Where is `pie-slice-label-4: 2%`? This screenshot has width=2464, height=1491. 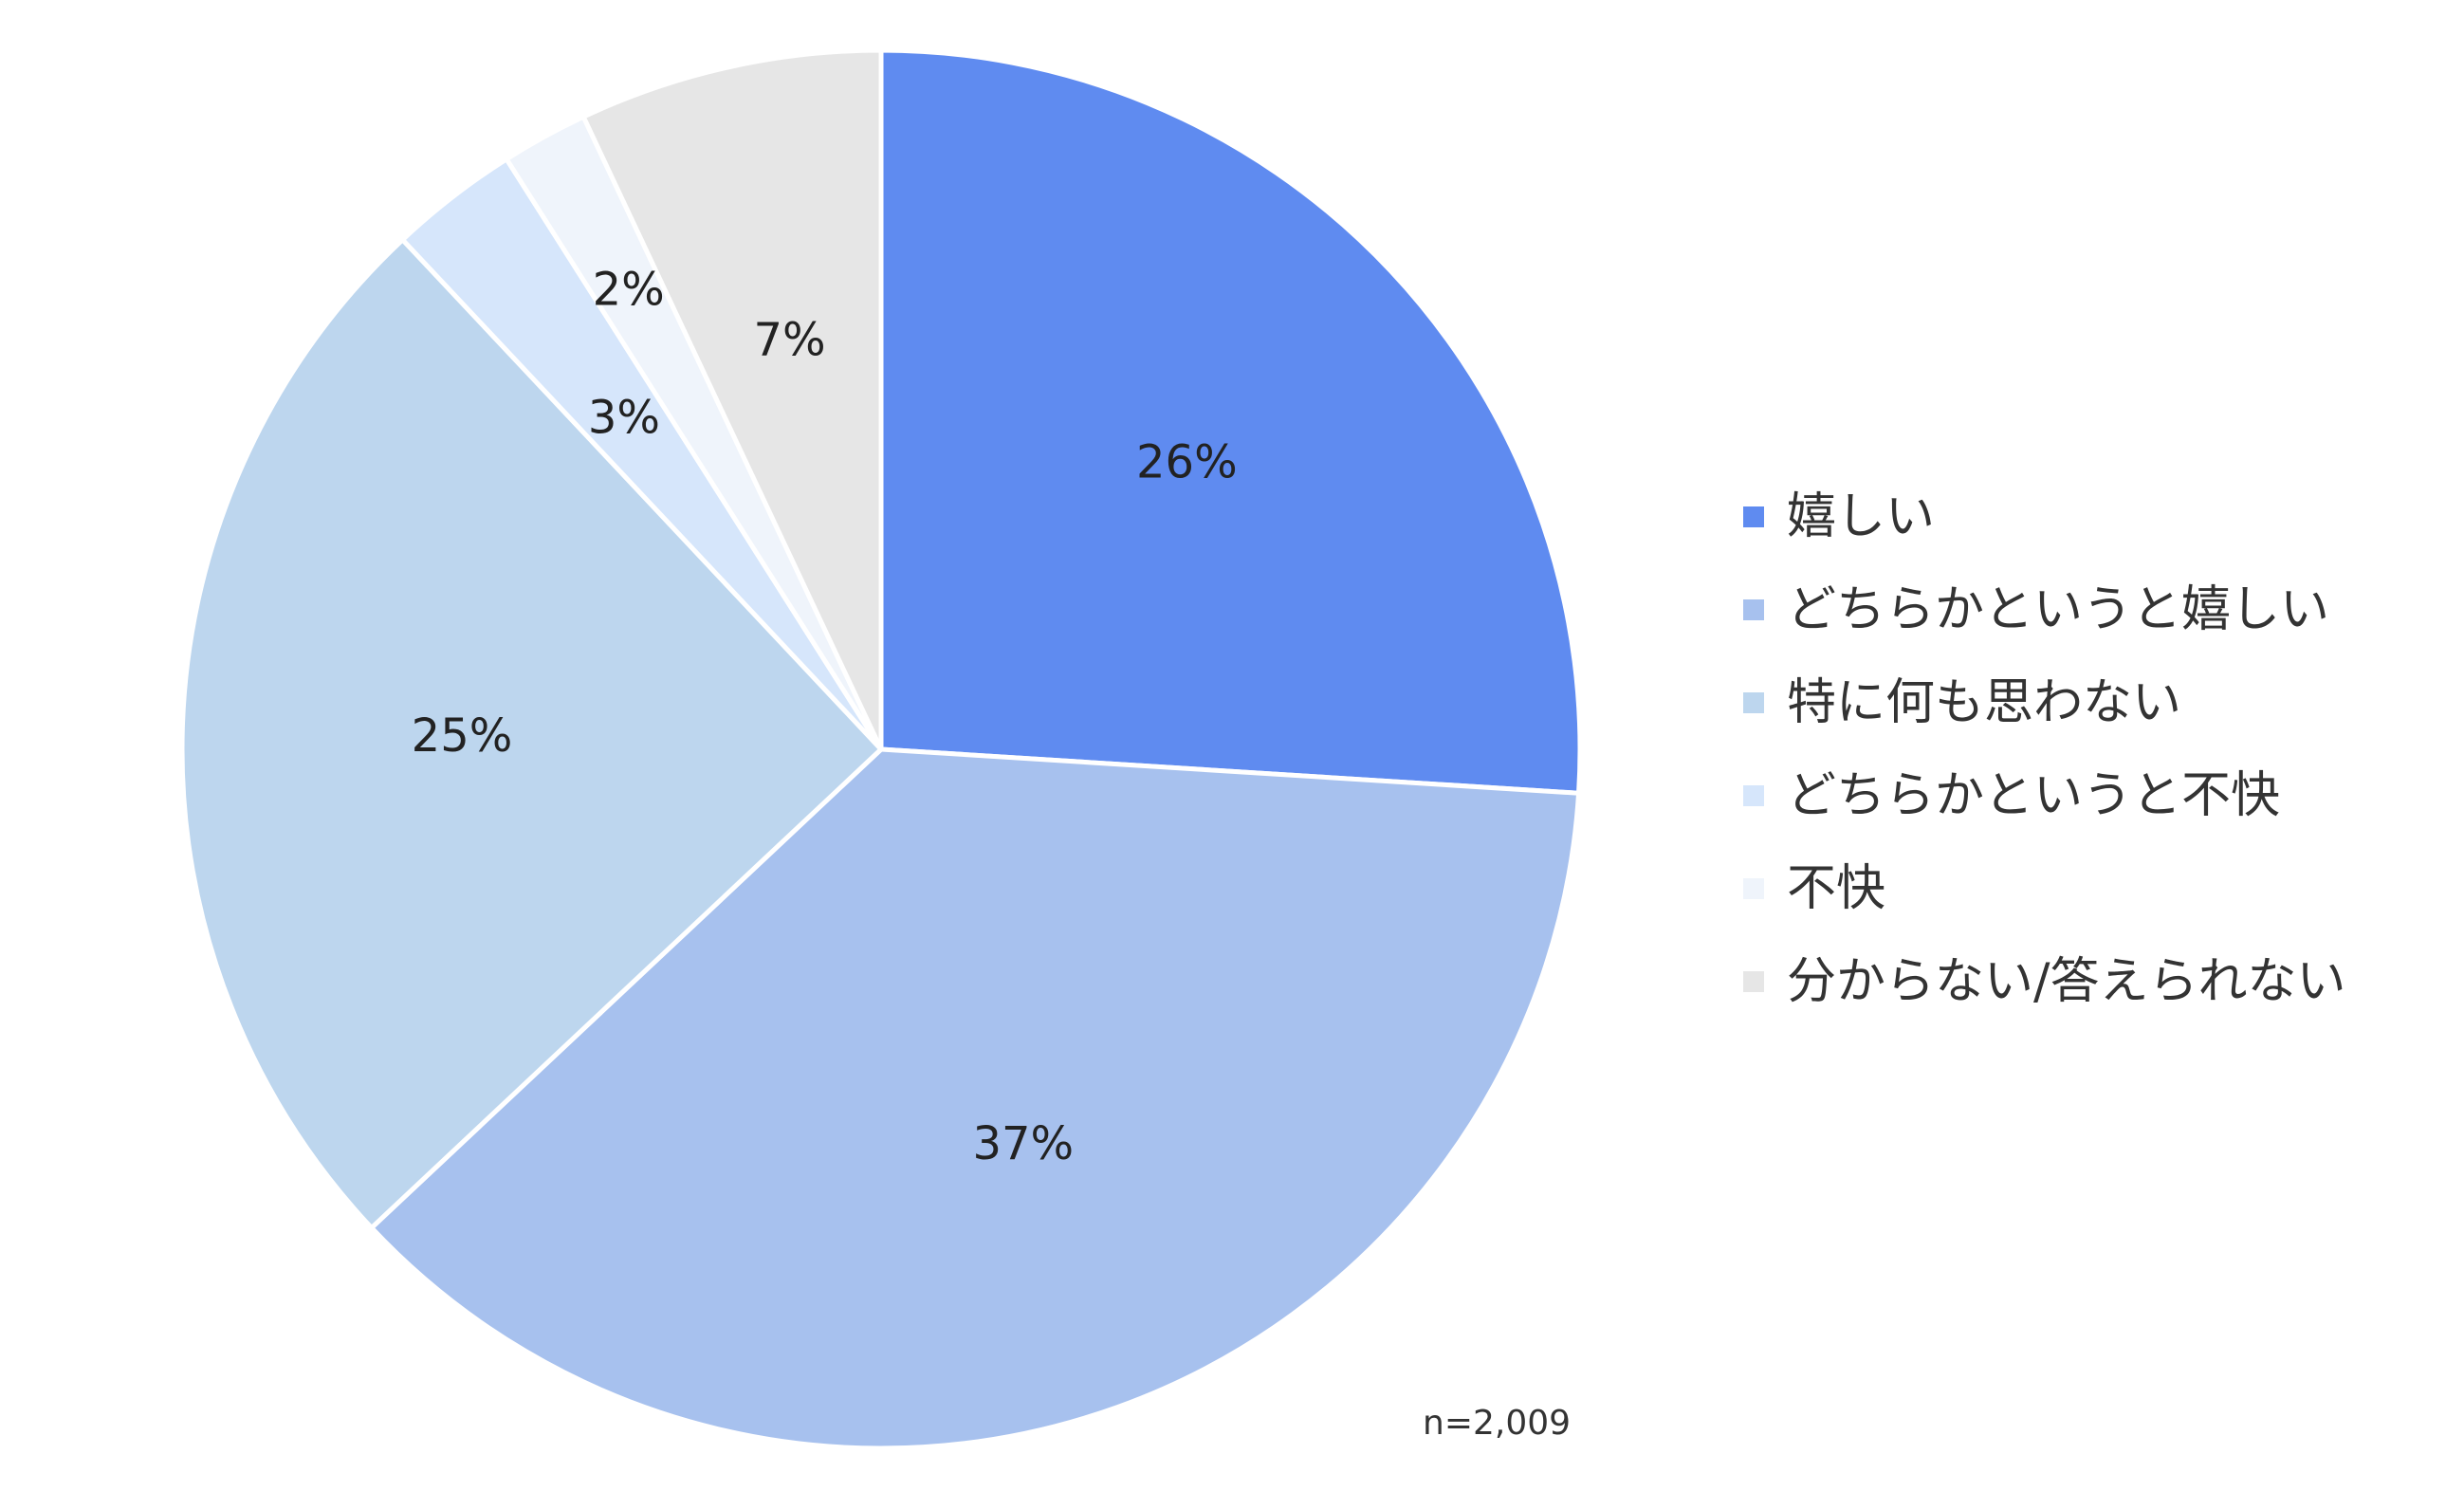
pie-slice-label-4: 2% is located at coordinates (629, 290).